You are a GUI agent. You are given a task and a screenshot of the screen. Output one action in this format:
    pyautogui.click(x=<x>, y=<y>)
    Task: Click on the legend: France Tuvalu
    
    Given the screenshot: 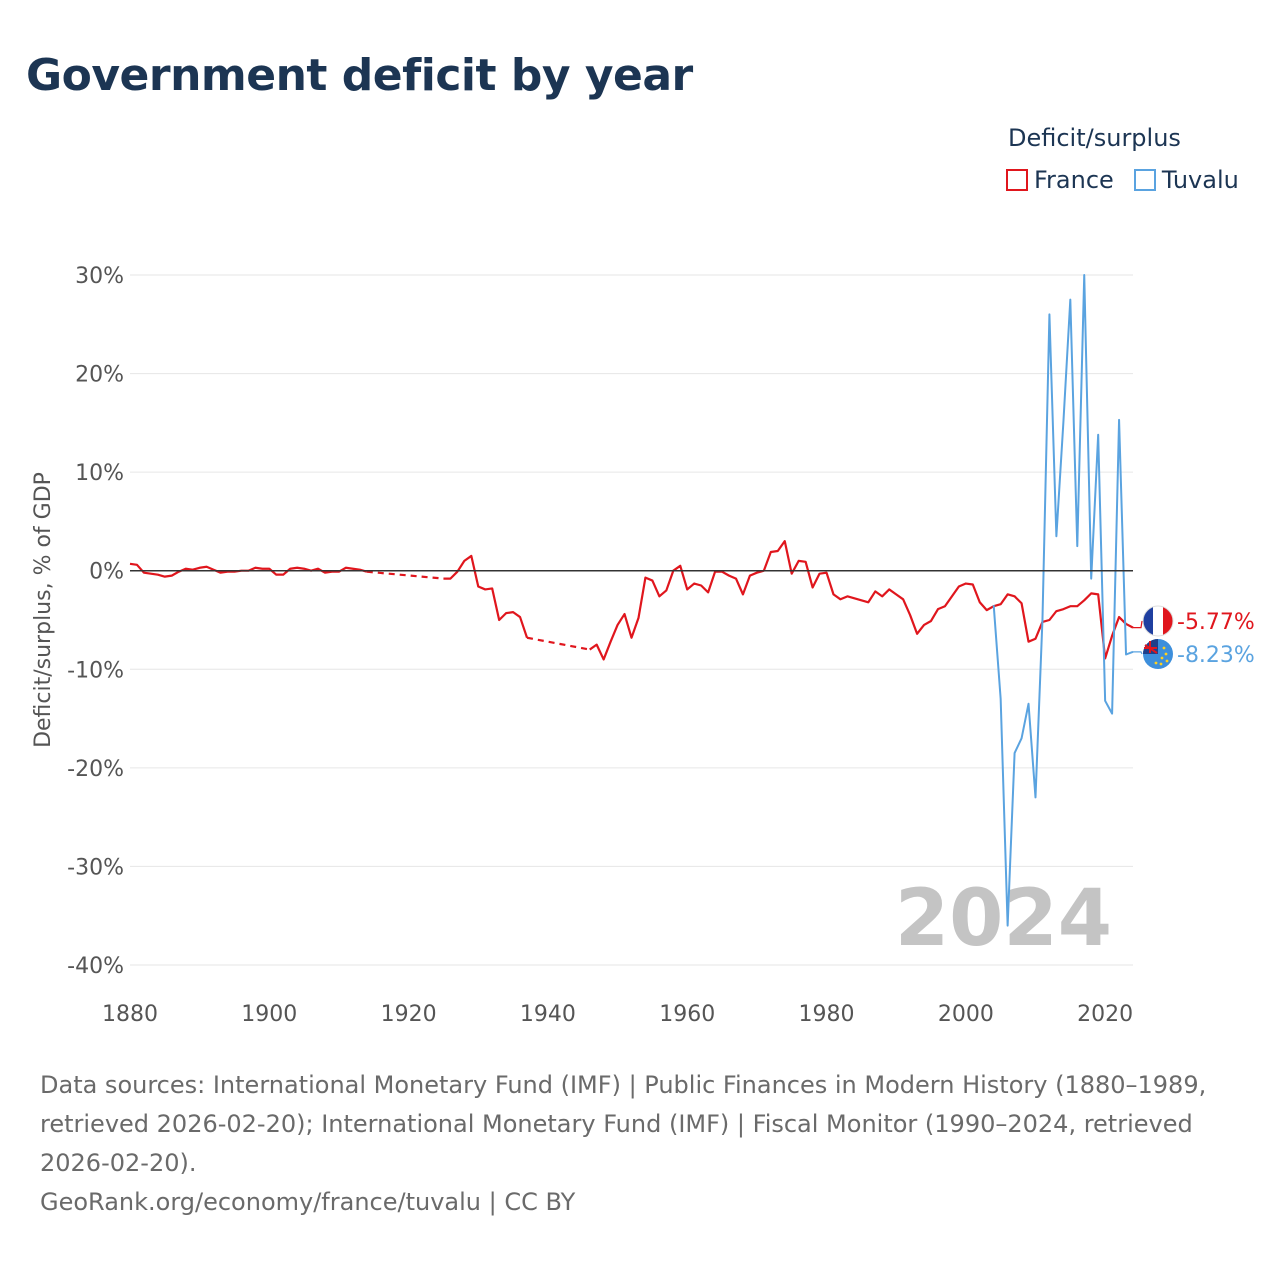 What is the action you would take?
    pyautogui.click(x=1132, y=180)
    